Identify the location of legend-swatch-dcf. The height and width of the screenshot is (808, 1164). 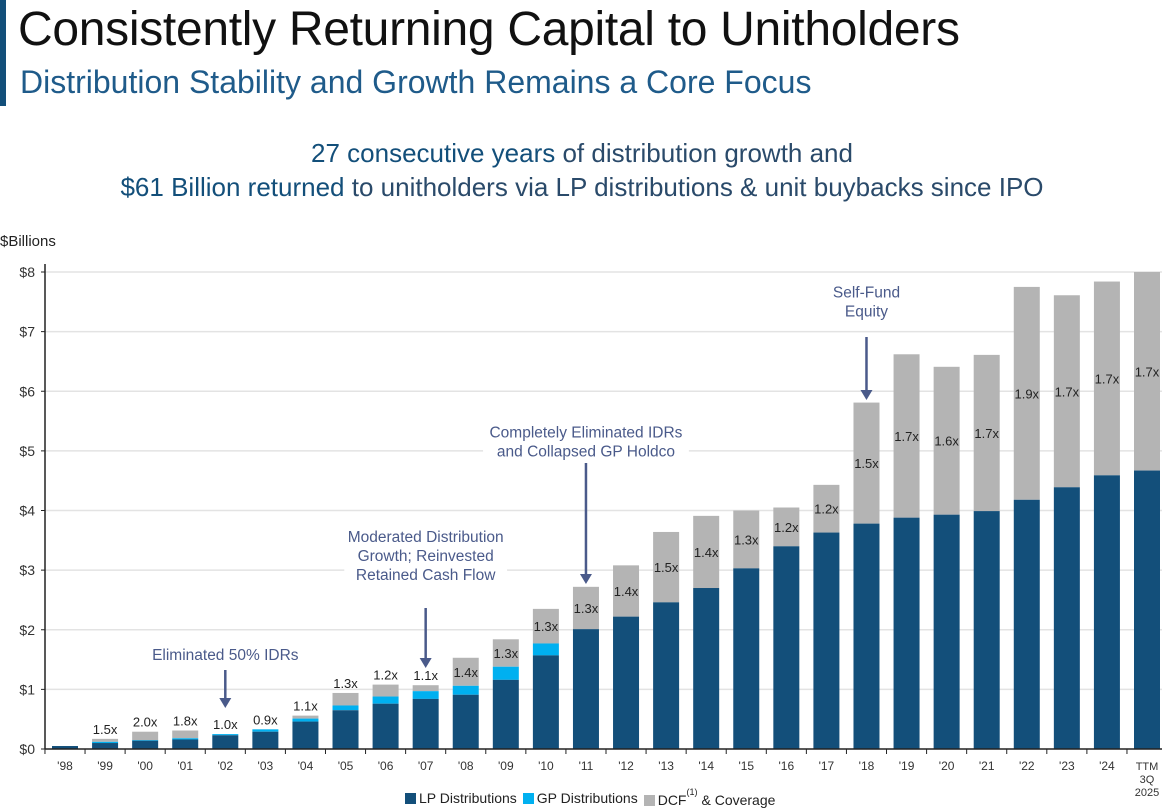
(649, 800).